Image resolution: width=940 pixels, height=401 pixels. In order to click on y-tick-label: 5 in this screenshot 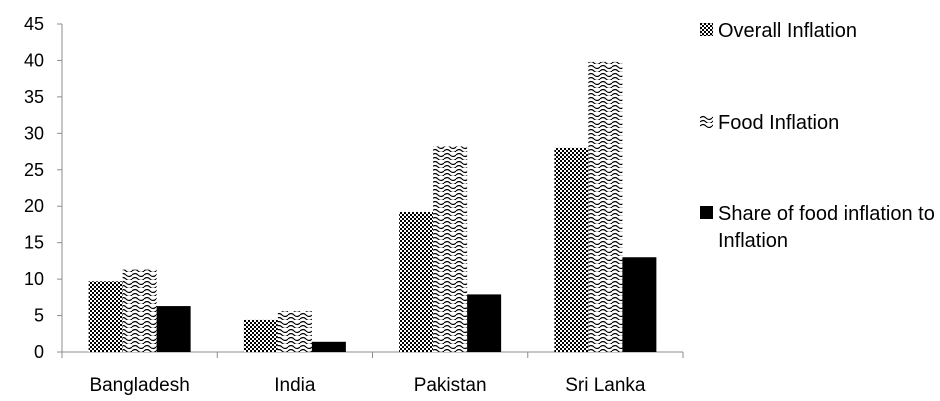, I will do `click(39, 316)`.